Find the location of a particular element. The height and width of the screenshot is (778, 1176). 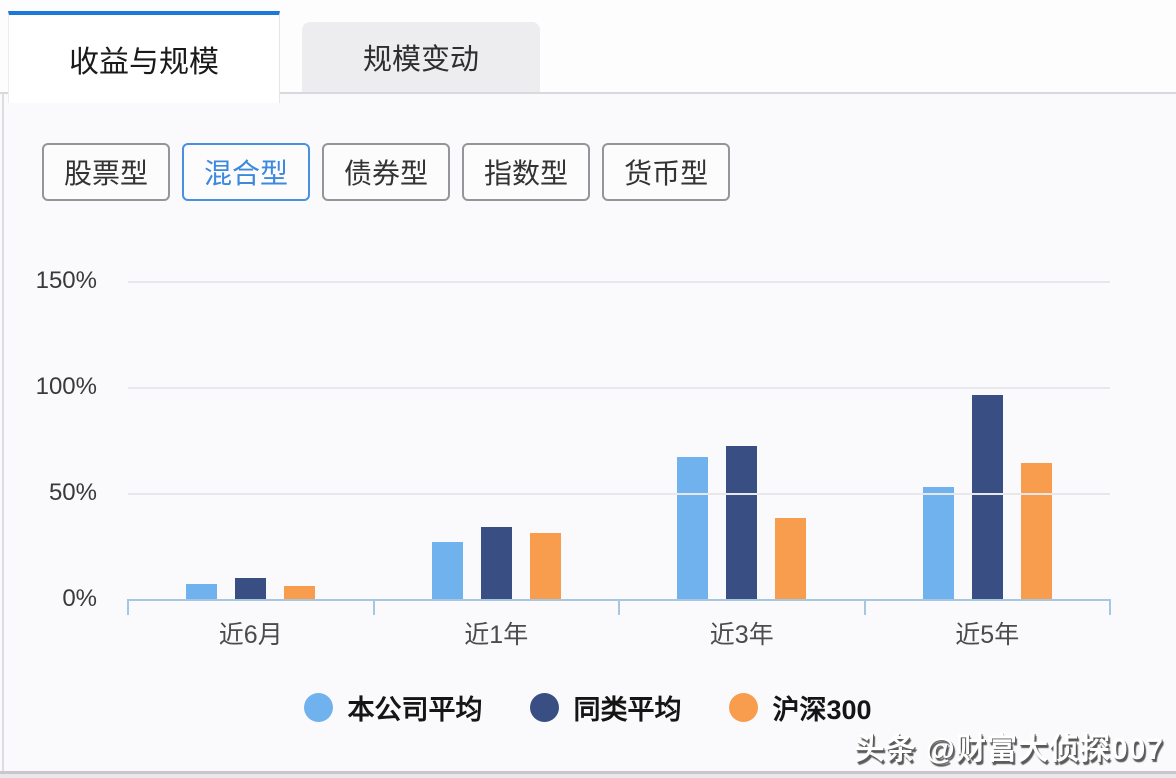

legend-item-本公司平均: 本公司平均 is located at coordinates (393, 707).